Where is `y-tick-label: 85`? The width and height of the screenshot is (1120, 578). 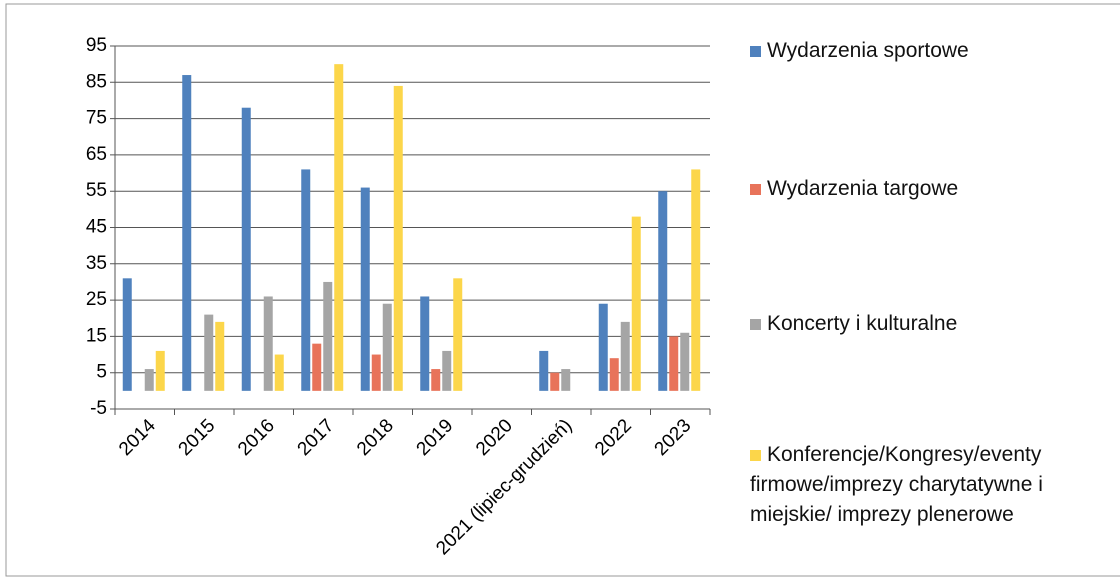 y-tick-label: 85 is located at coordinates (96, 81).